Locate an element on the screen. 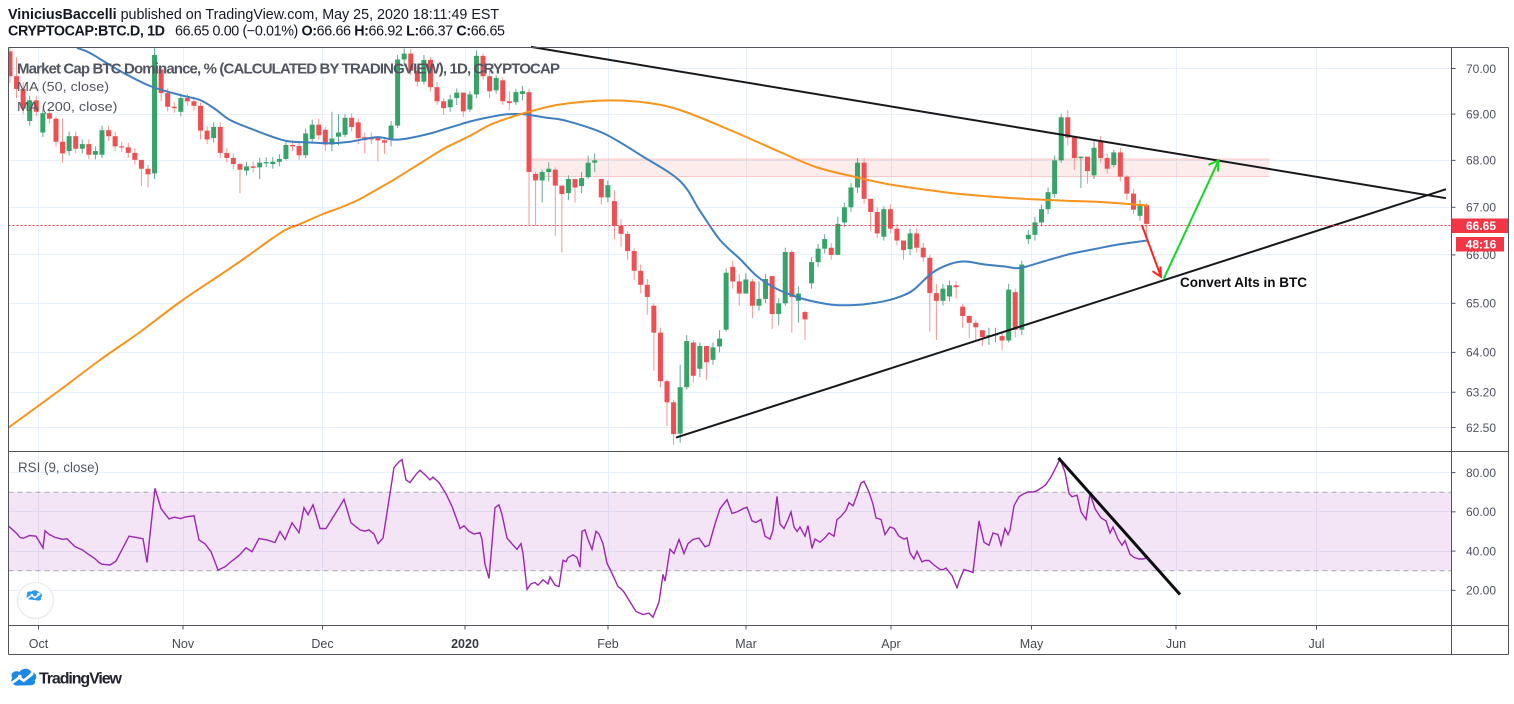 The height and width of the screenshot is (704, 1514). svg-text: 20.00 is located at coordinates (1481, 591).